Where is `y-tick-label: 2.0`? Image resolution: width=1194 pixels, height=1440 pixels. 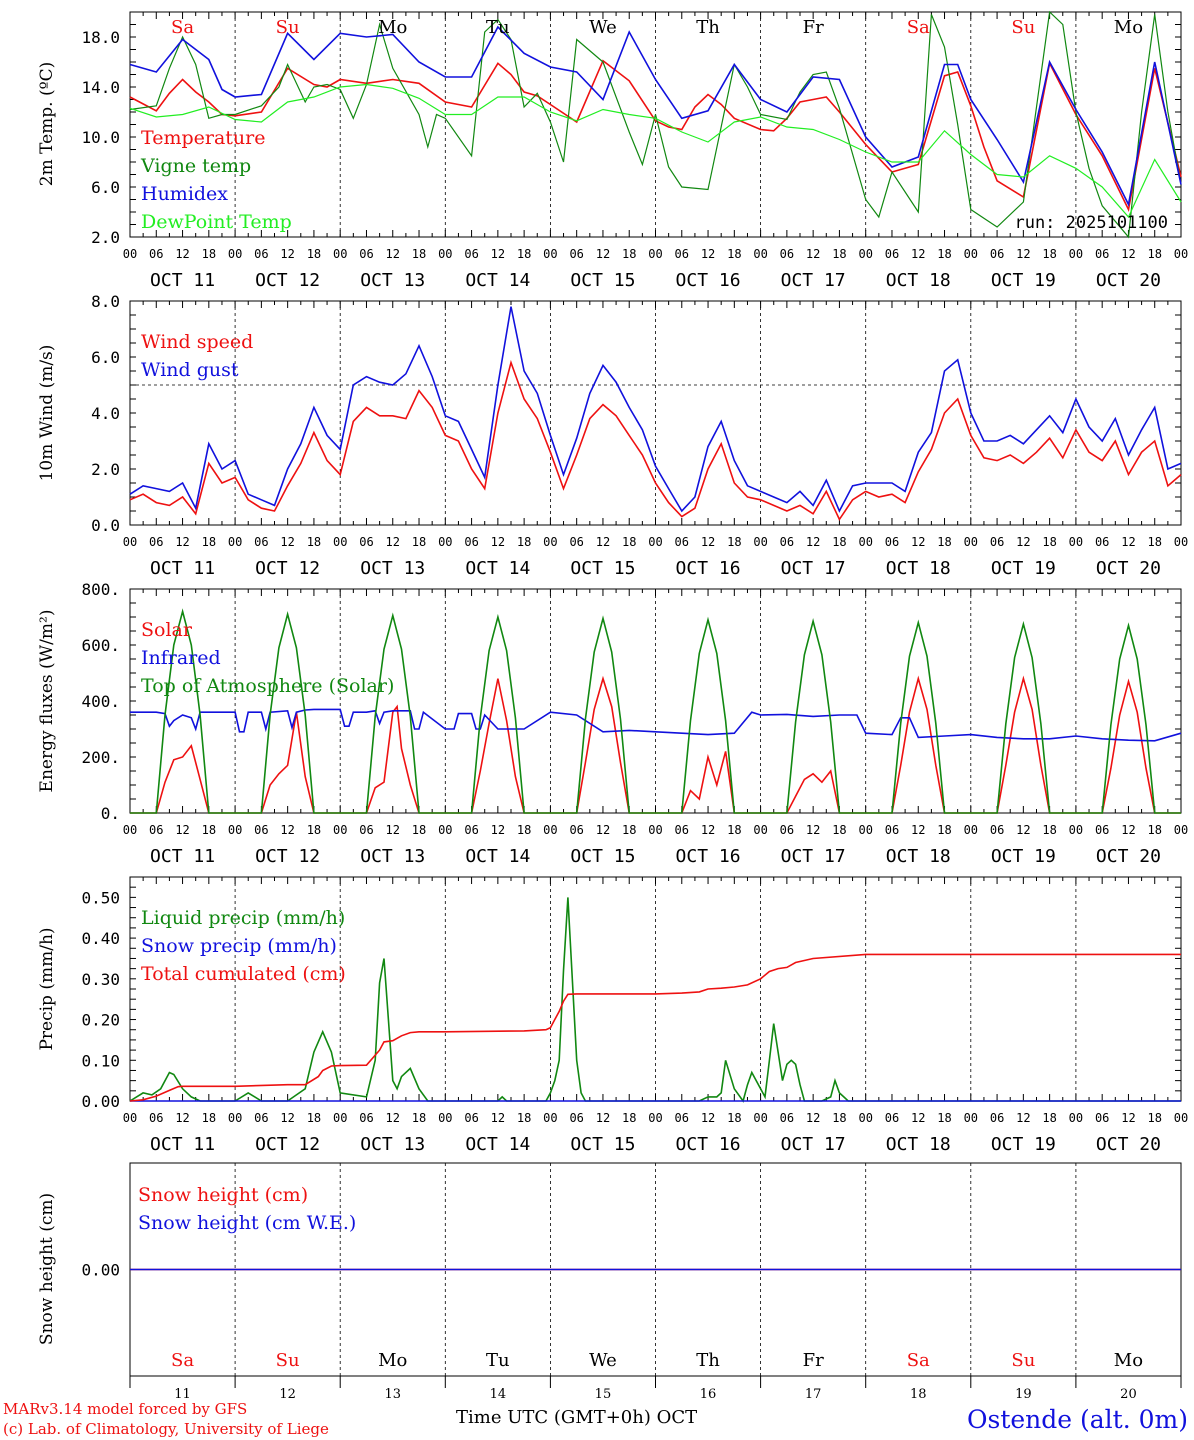
y-tick-label: 2.0 is located at coordinates (105, 237).